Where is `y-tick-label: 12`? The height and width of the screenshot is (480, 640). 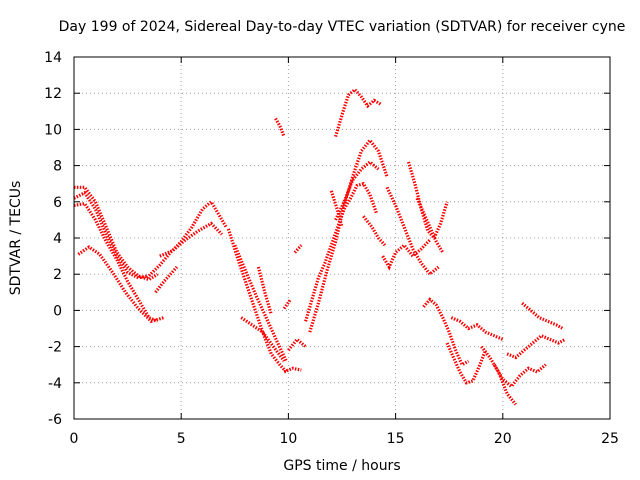 y-tick-label: 12 is located at coordinates (53, 94).